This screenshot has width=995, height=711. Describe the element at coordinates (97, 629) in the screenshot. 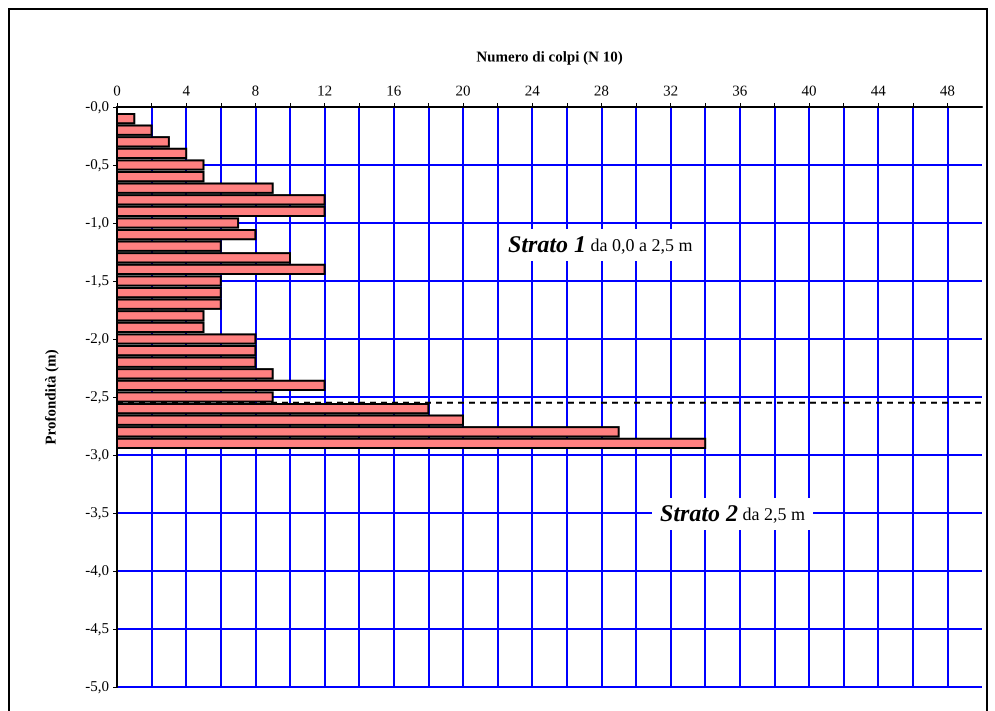

I see `y-tick-label: -4,5` at that location.